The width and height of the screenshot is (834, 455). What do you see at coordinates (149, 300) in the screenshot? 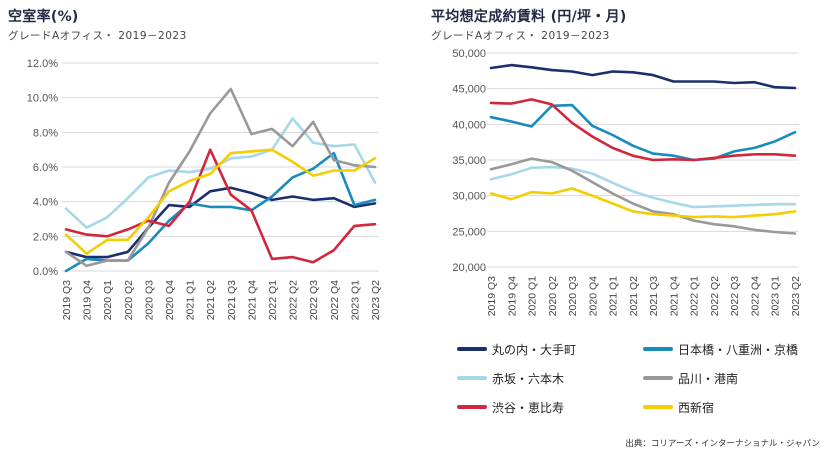
I see `vacancy-xtick-label: 2020 Q3` at bounding box center [149, 300].